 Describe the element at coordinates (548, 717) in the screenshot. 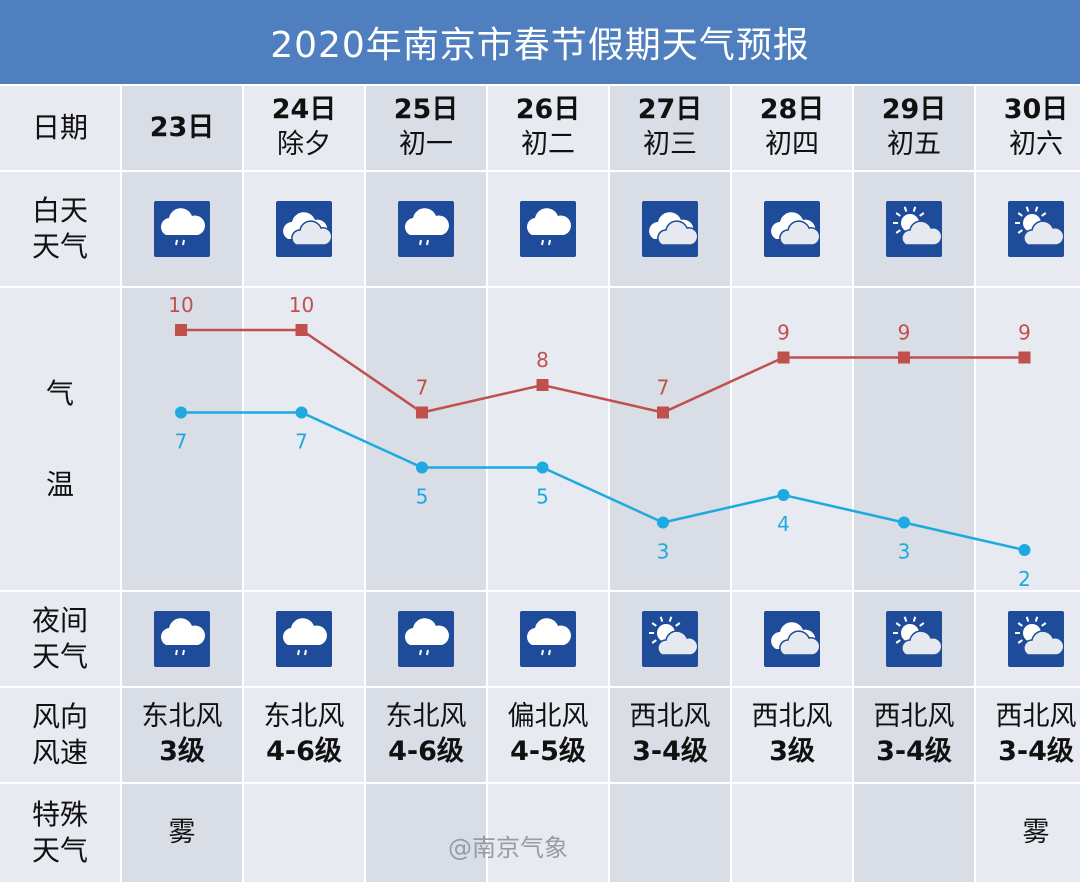

I see `wind-direction: 偏北风` at that location.